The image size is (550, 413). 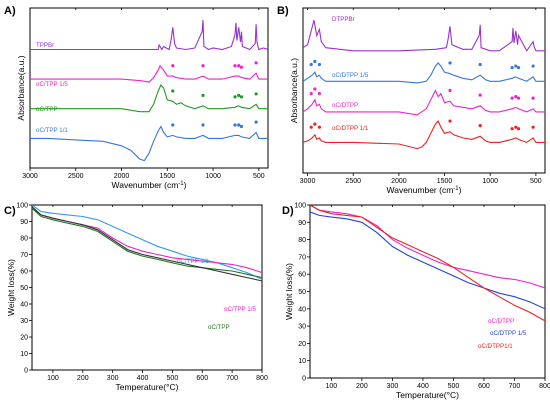 What do you see at coordinates (24, 255) in the screenshot?
I see `y-tick-label-c: 70` at bounding box center [24, 255].